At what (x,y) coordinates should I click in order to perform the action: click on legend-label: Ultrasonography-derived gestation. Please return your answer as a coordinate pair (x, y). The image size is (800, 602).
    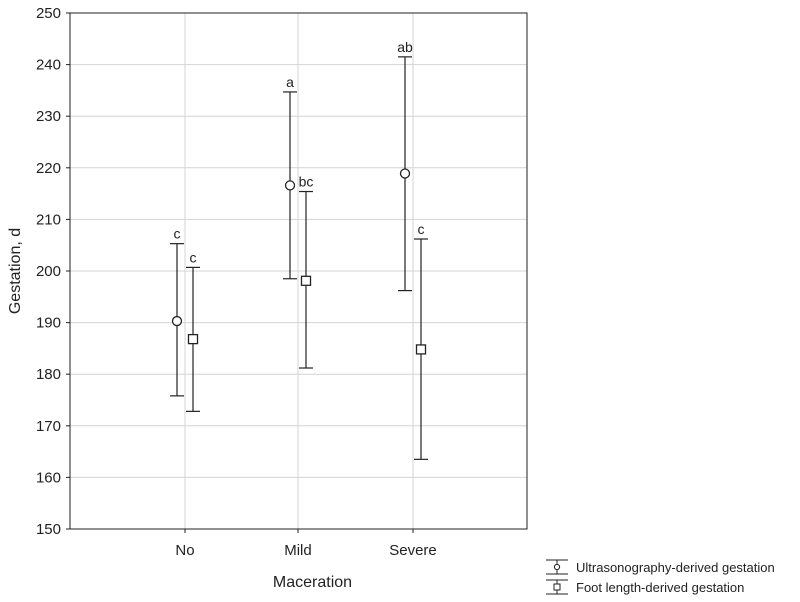
    Looking at the image, I should click on (675, 567).